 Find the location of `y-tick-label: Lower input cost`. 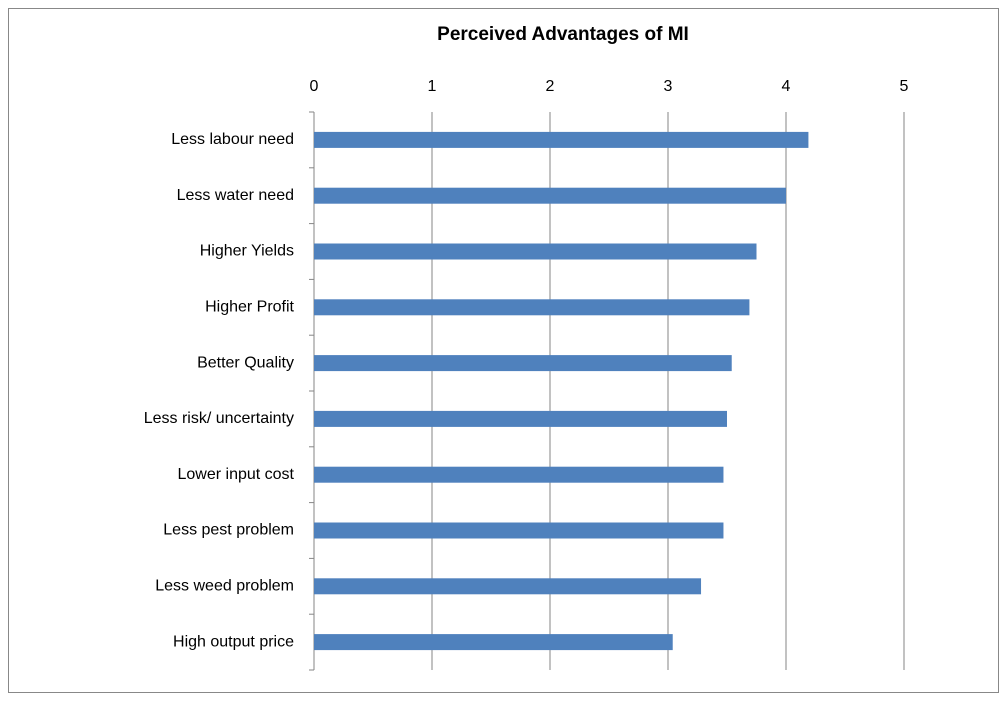

y-tick-label: Lower input cost is located at coordinates (235, 474).